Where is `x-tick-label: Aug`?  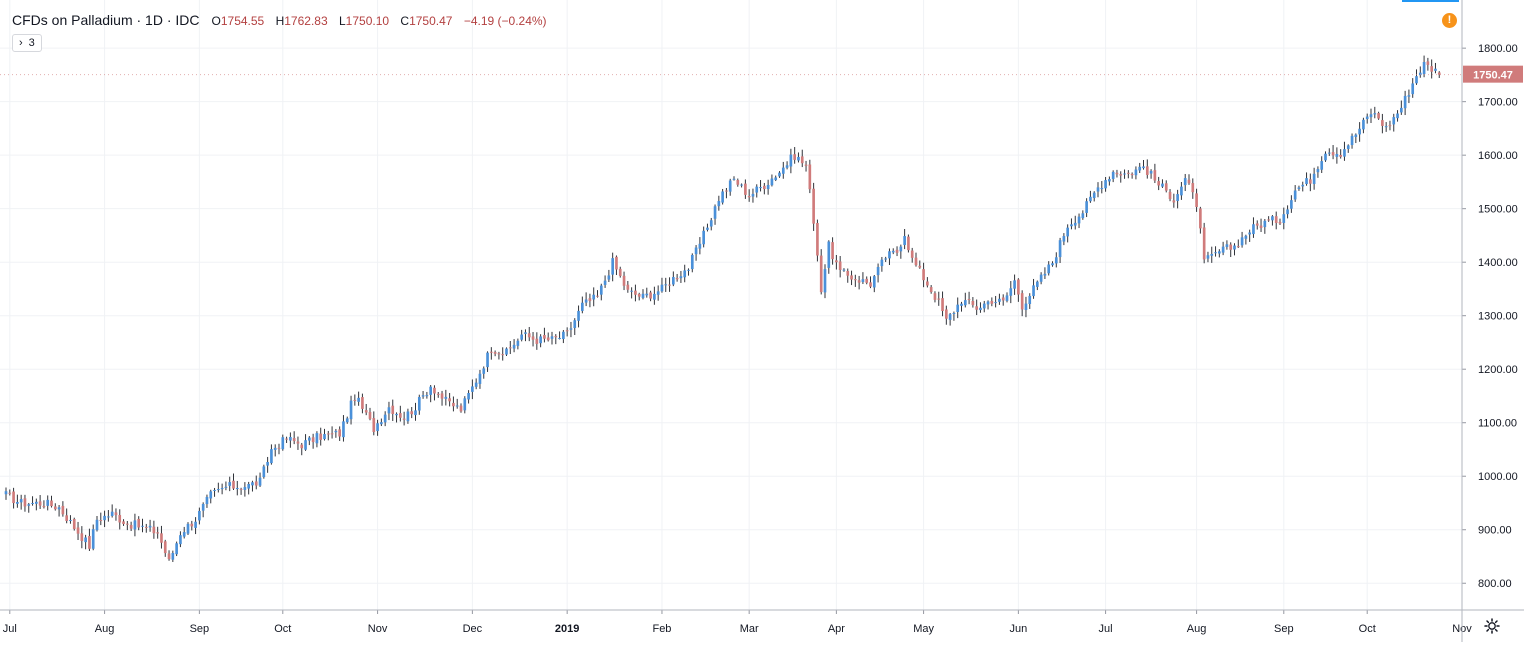 x-tick-label: Aug is located at coordinates (1197, 629).